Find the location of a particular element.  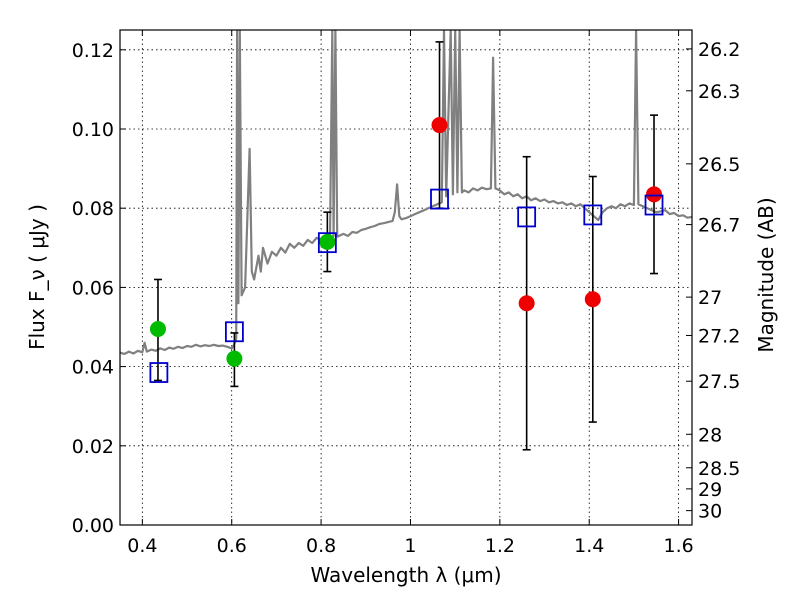

magnitude-tick-label: 26.2 is located at coordinates (719, 50).